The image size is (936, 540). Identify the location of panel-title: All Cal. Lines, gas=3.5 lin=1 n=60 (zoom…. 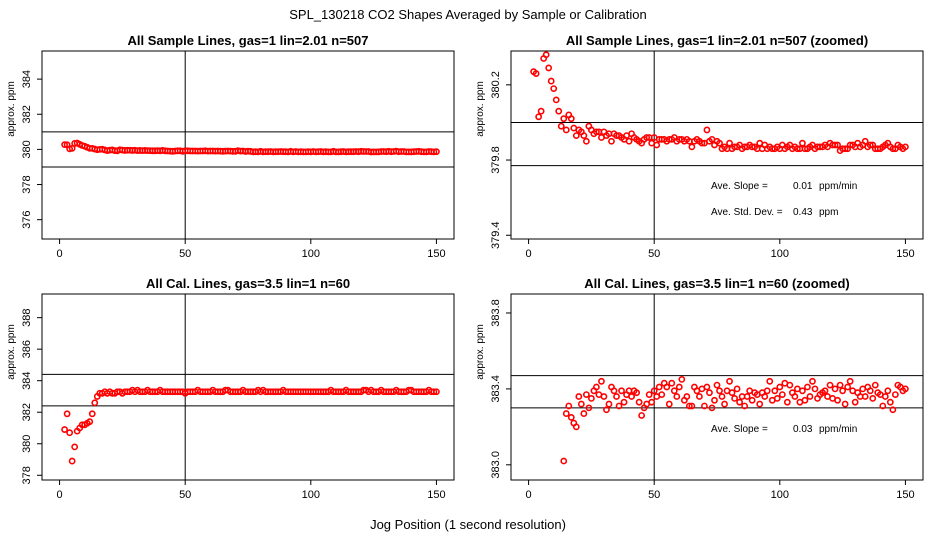
(717, 283).